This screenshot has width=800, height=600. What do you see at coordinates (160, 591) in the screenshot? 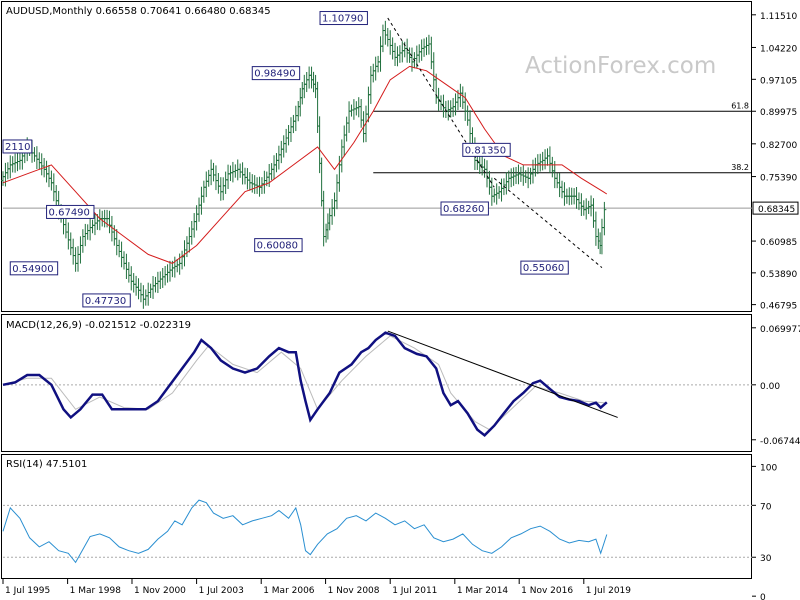
I see `xtick-label: 1 Nov 2000` at bounding box center [160, 591].